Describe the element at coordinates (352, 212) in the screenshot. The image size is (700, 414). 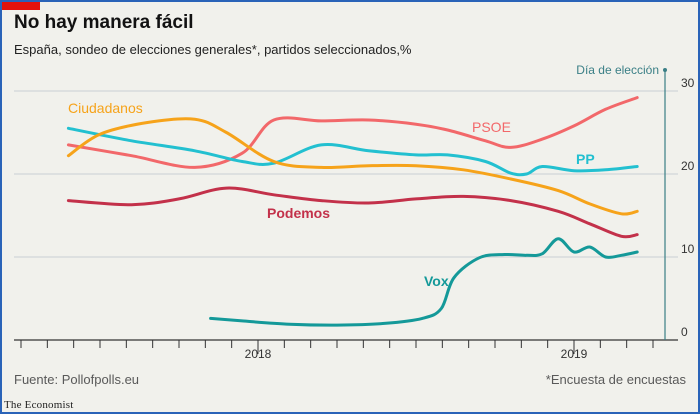
I see `series-line-podemos` at that location.